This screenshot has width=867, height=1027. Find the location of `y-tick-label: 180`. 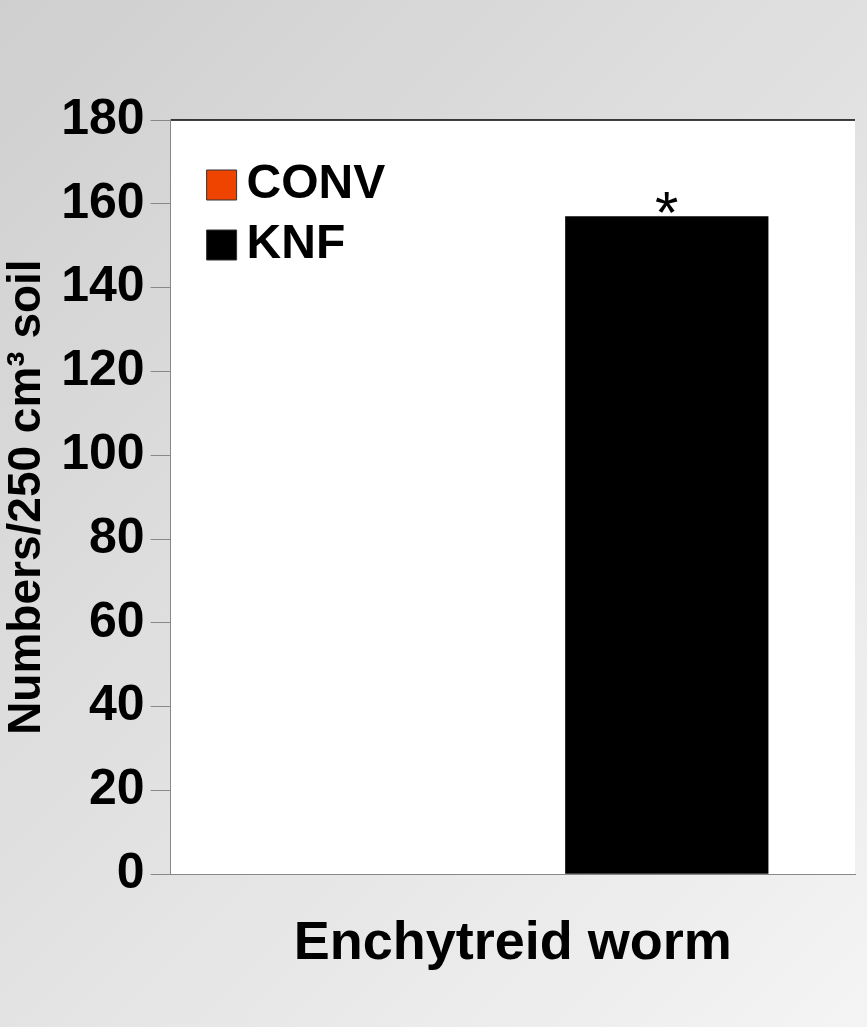

y-tick-label: 180 is located at coordinates (103, 116).